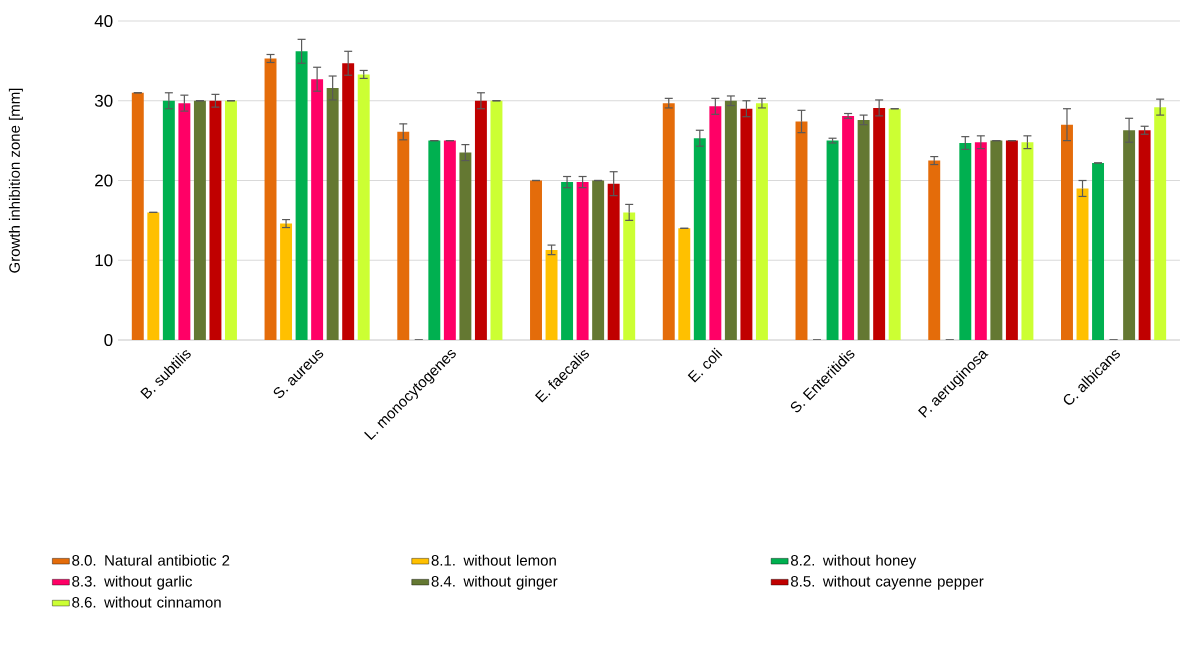 The height and width of the screenshot is (648, 1191). I want to click on y-tick-label: 40, so click(103, 21).